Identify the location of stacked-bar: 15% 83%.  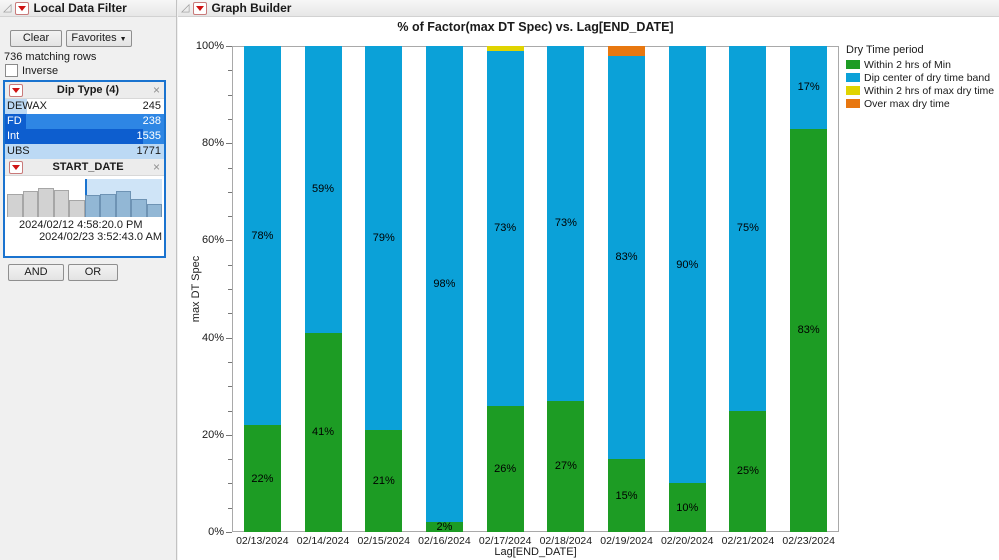
(627, 289).